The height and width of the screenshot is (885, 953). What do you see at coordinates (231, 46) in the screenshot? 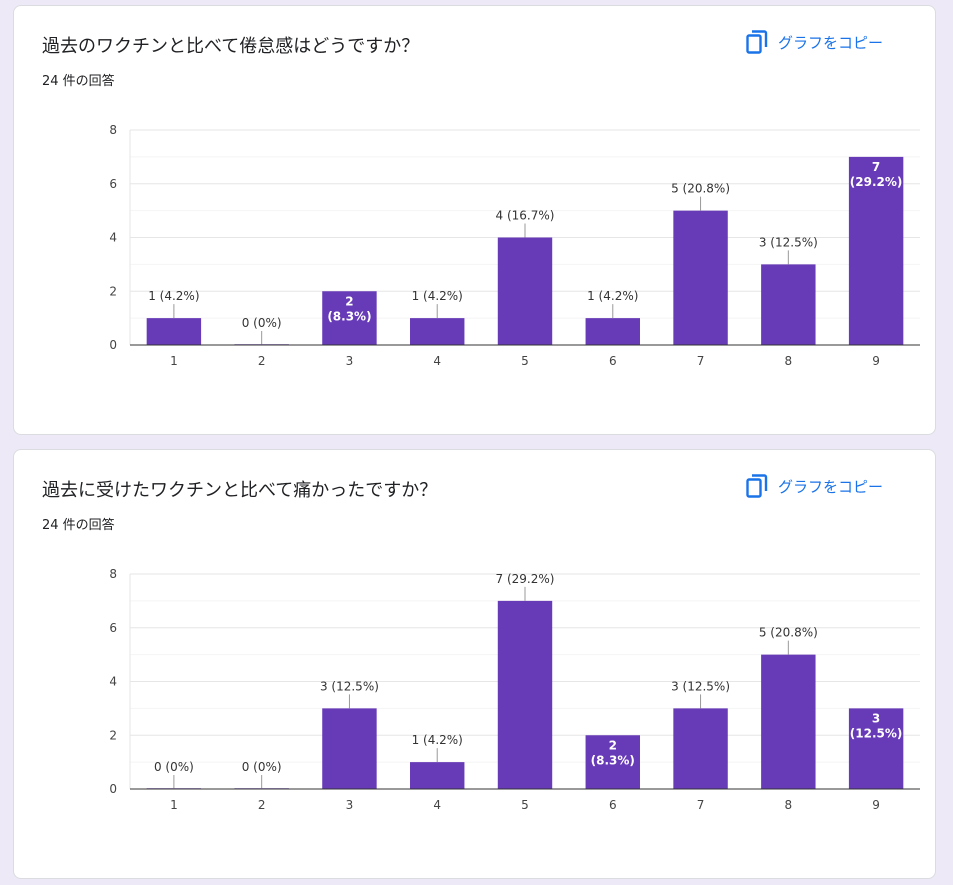
I see `question-title: 過去のワクチンと比べて倦怠感はどうですか？` at bounding box center [231, 46].